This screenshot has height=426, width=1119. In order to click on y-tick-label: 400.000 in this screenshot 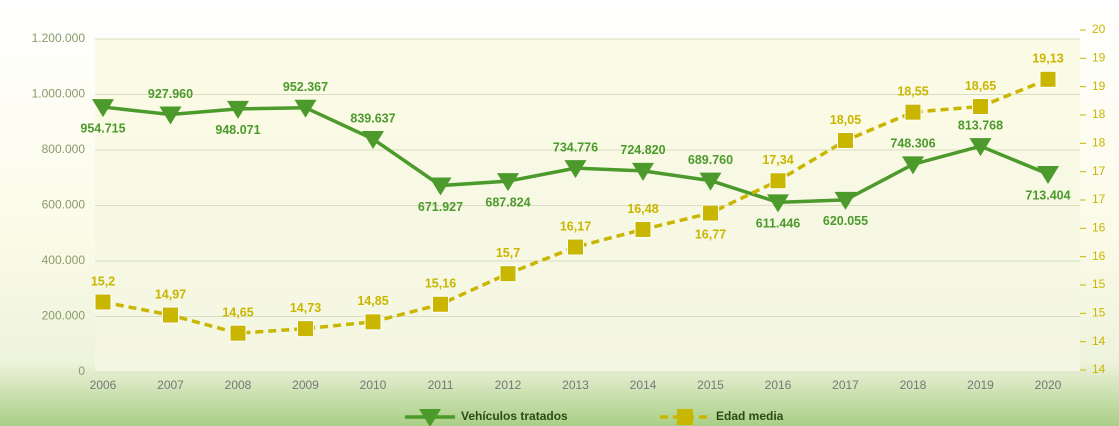, I will do `click(64, 260)`.